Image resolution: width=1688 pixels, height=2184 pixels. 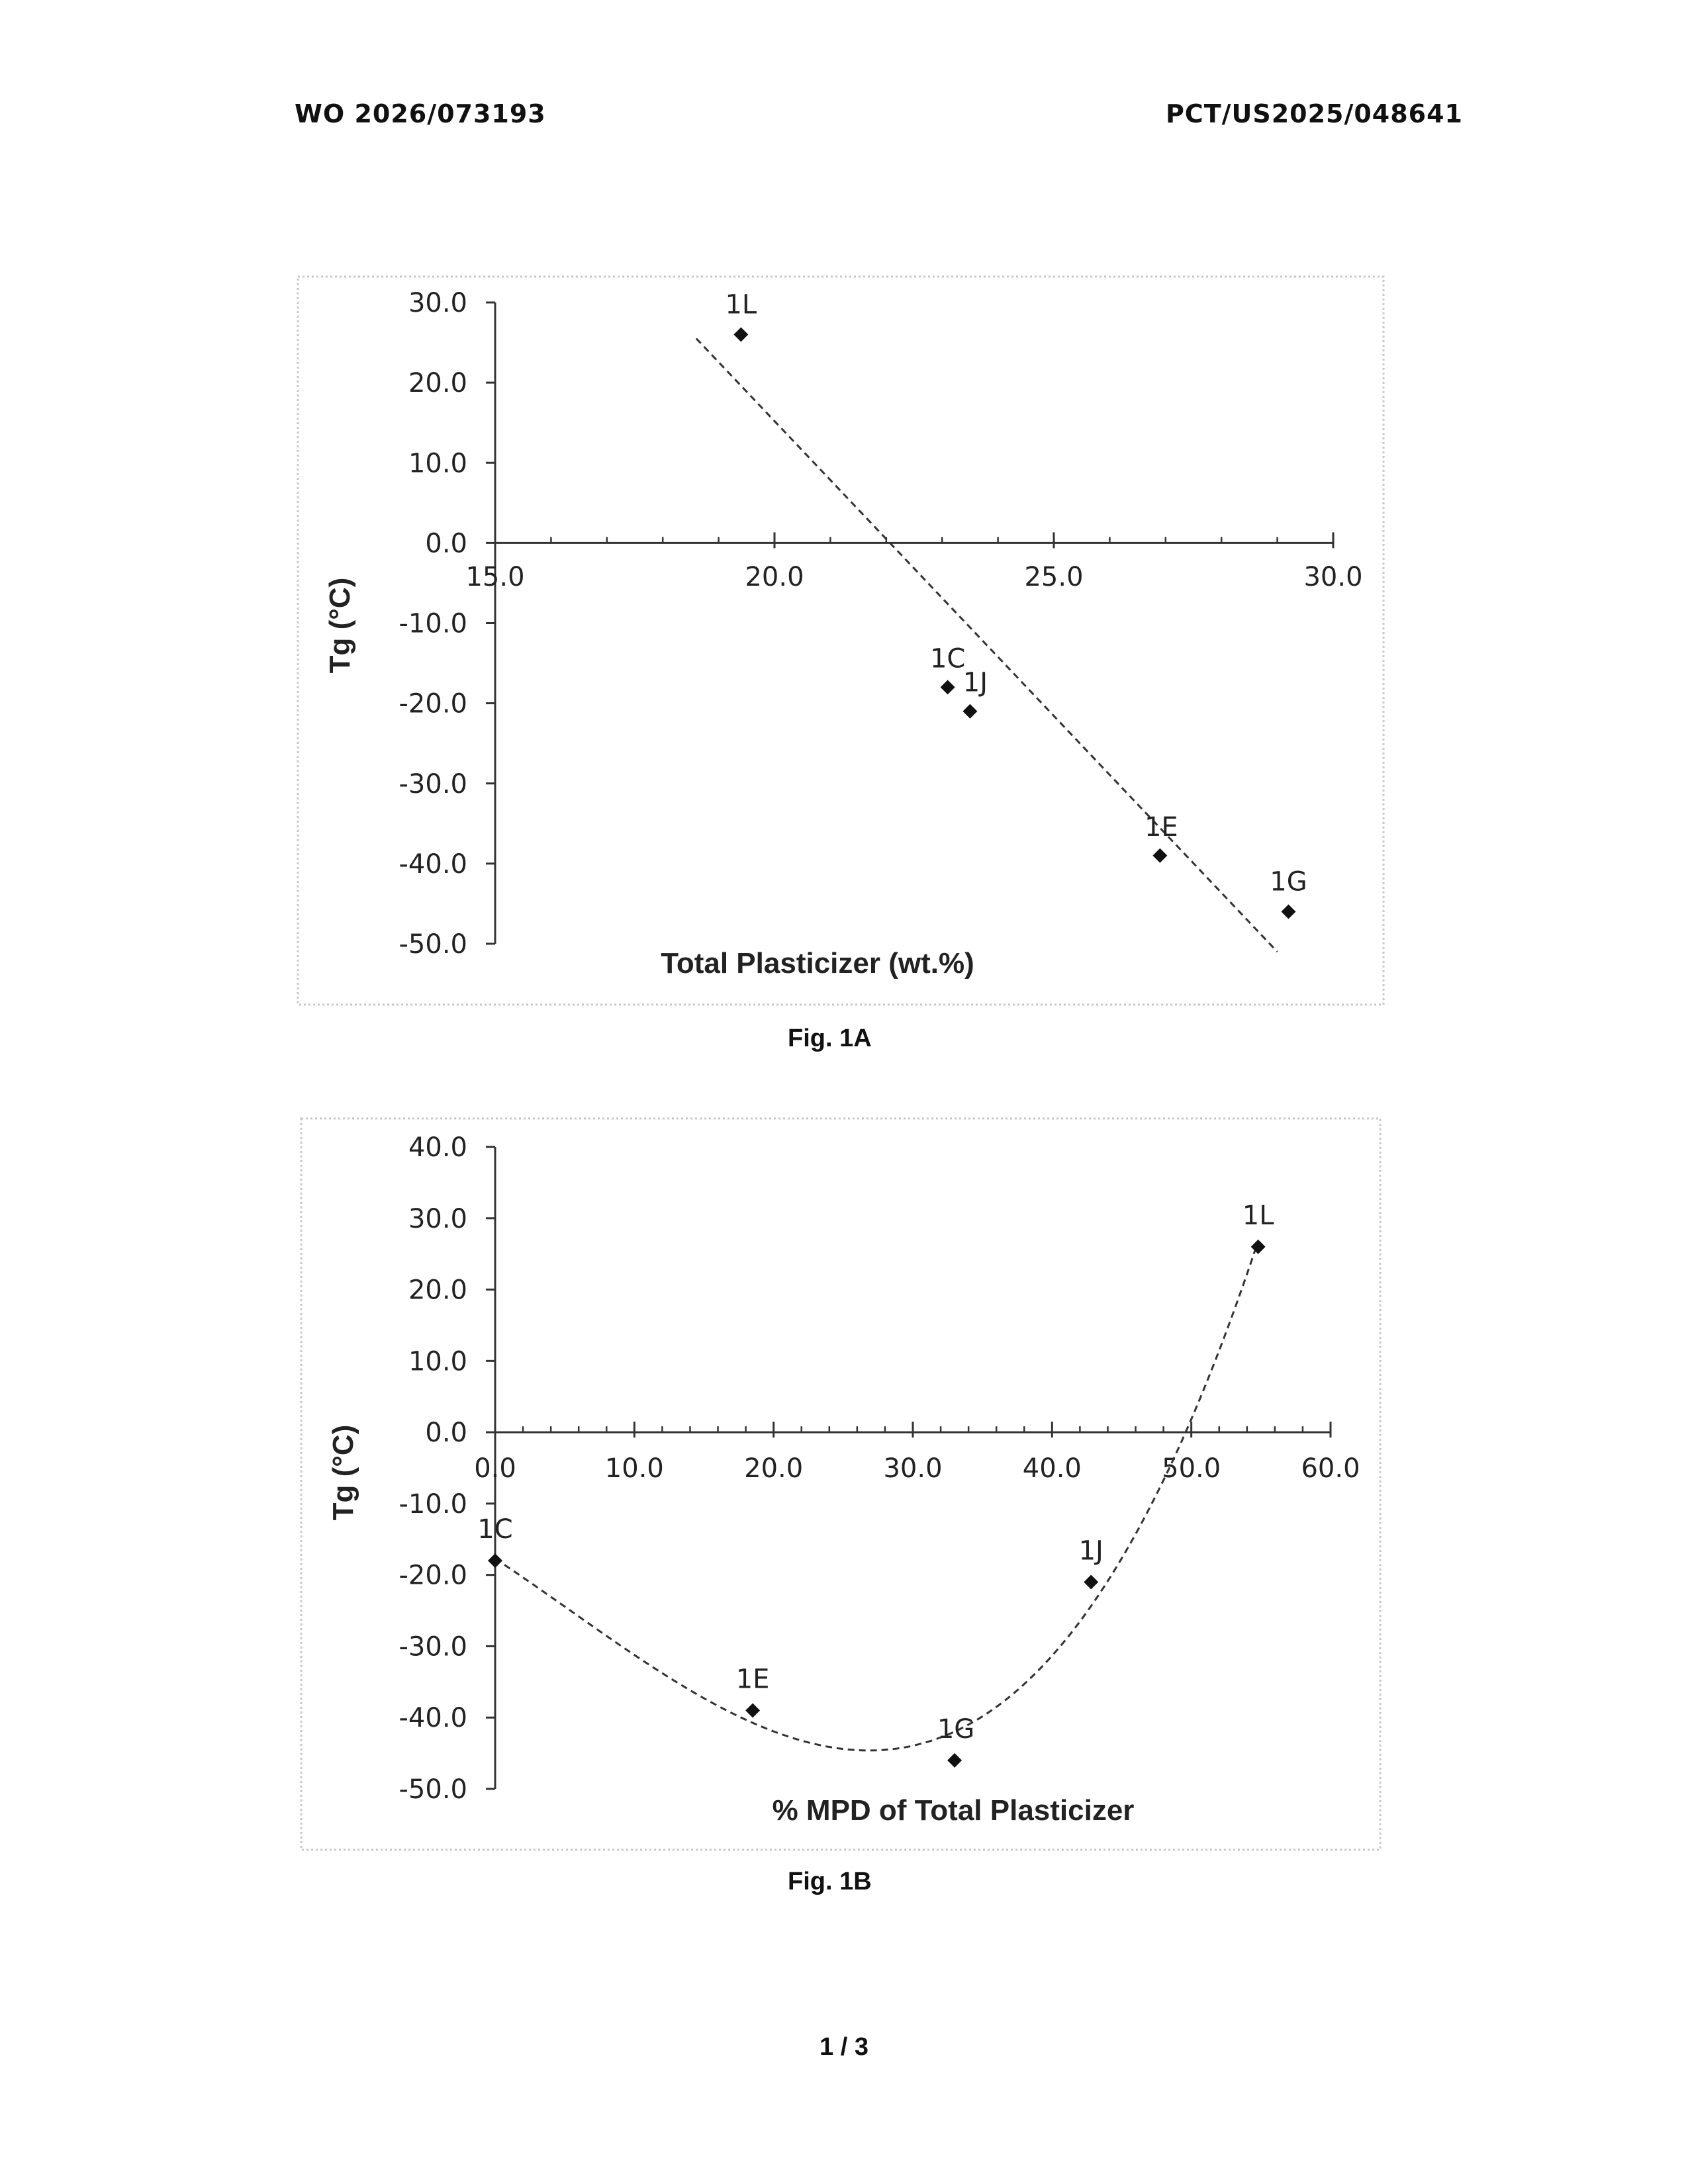 I want to click on fig1b-data-point-1c, so click(x=495, y=1561).